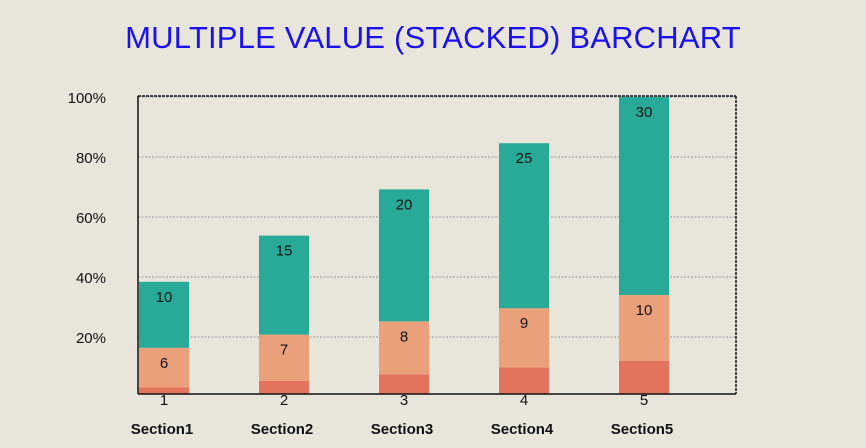  Describe the element at coordinates (164, 400) in the screenshot. I see `data-label: 1` at that location.